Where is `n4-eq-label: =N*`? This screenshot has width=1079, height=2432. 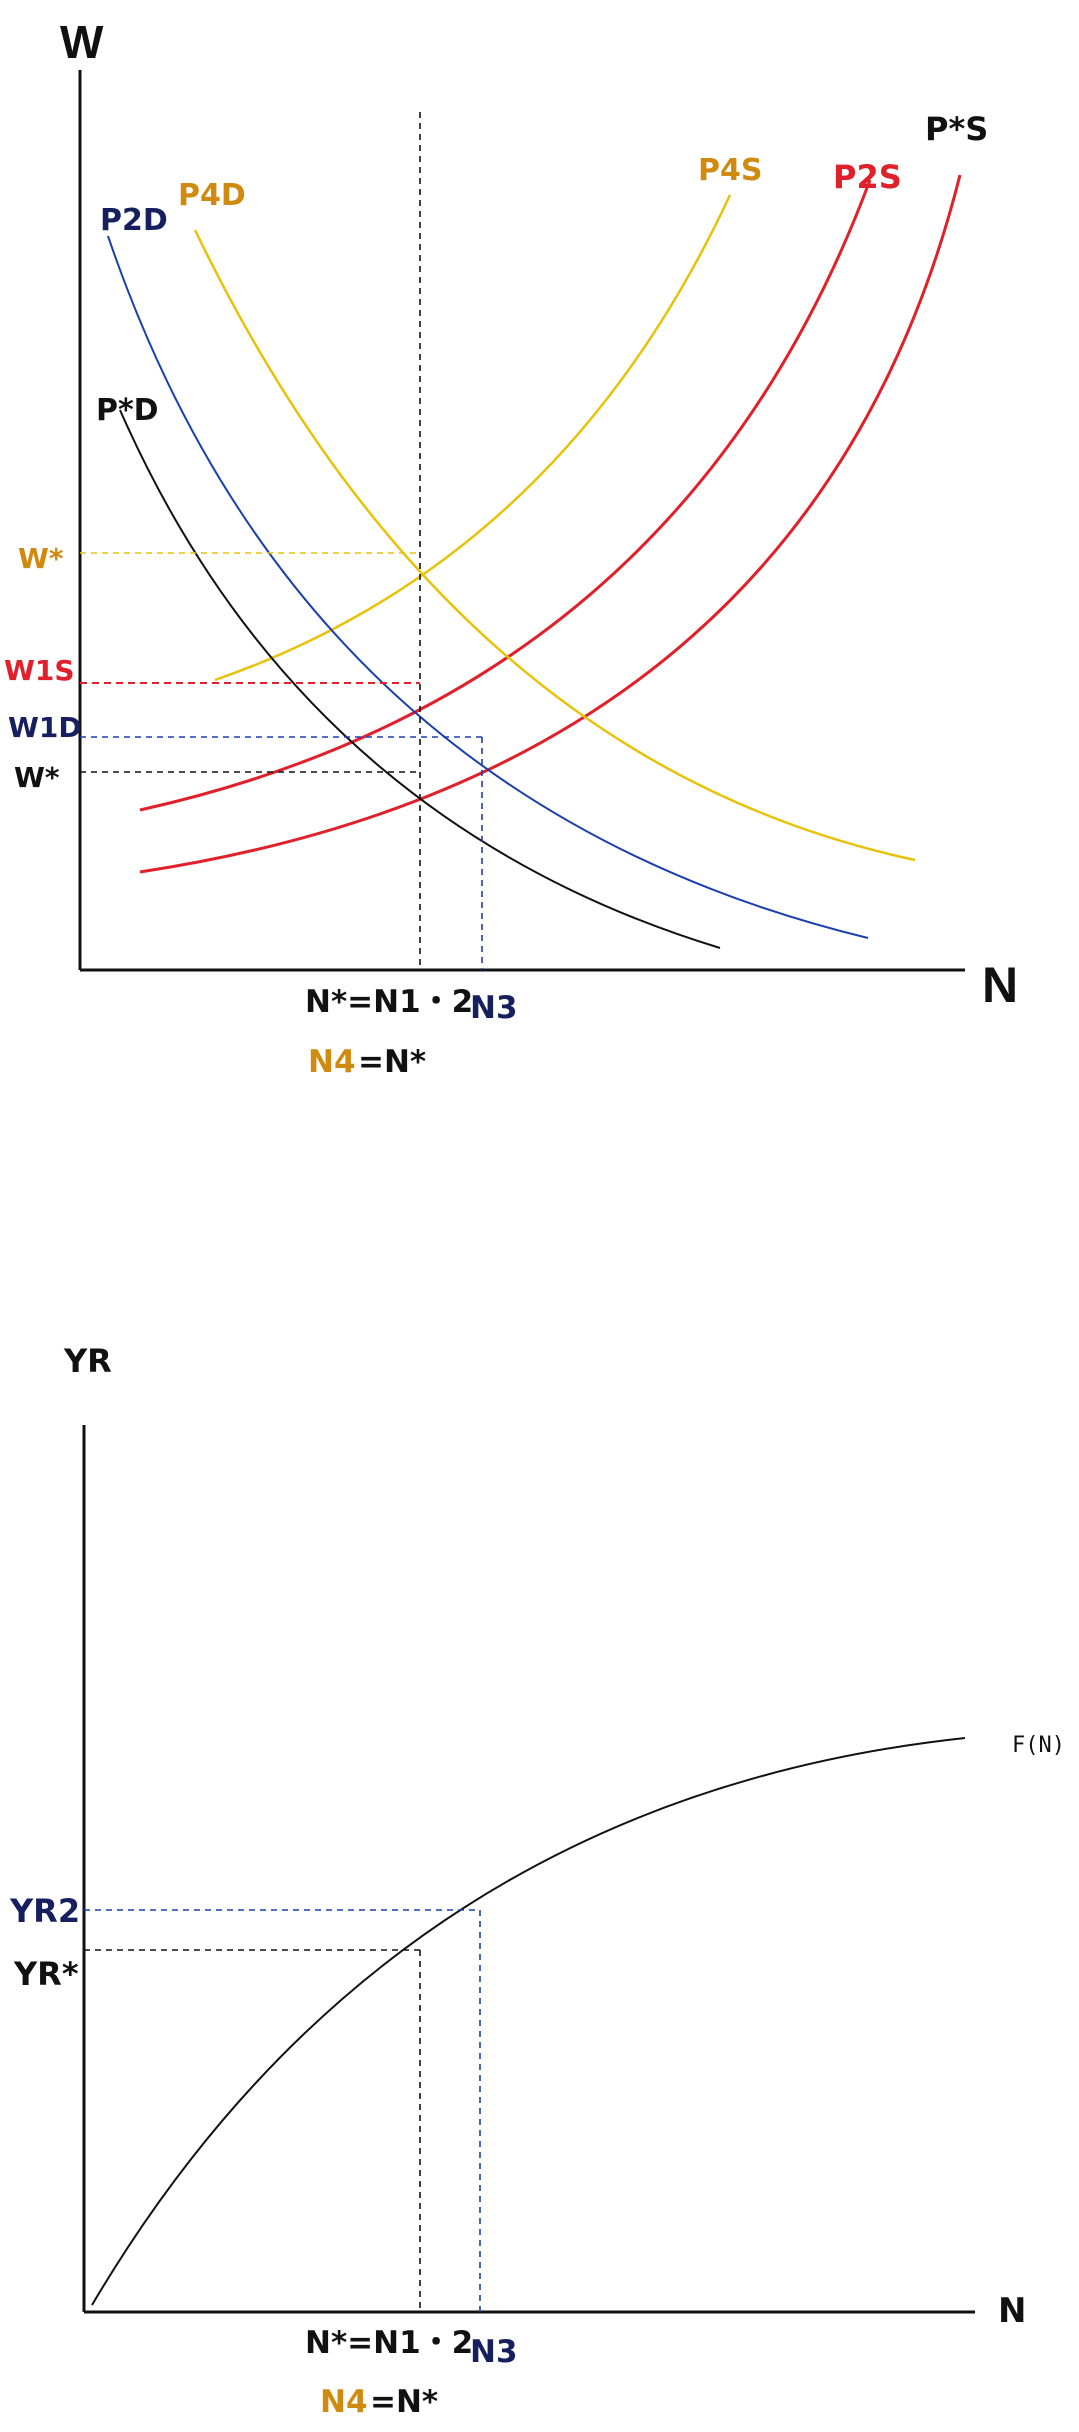 n4-eq-label: =N* is located at coordinates (392, 1062).